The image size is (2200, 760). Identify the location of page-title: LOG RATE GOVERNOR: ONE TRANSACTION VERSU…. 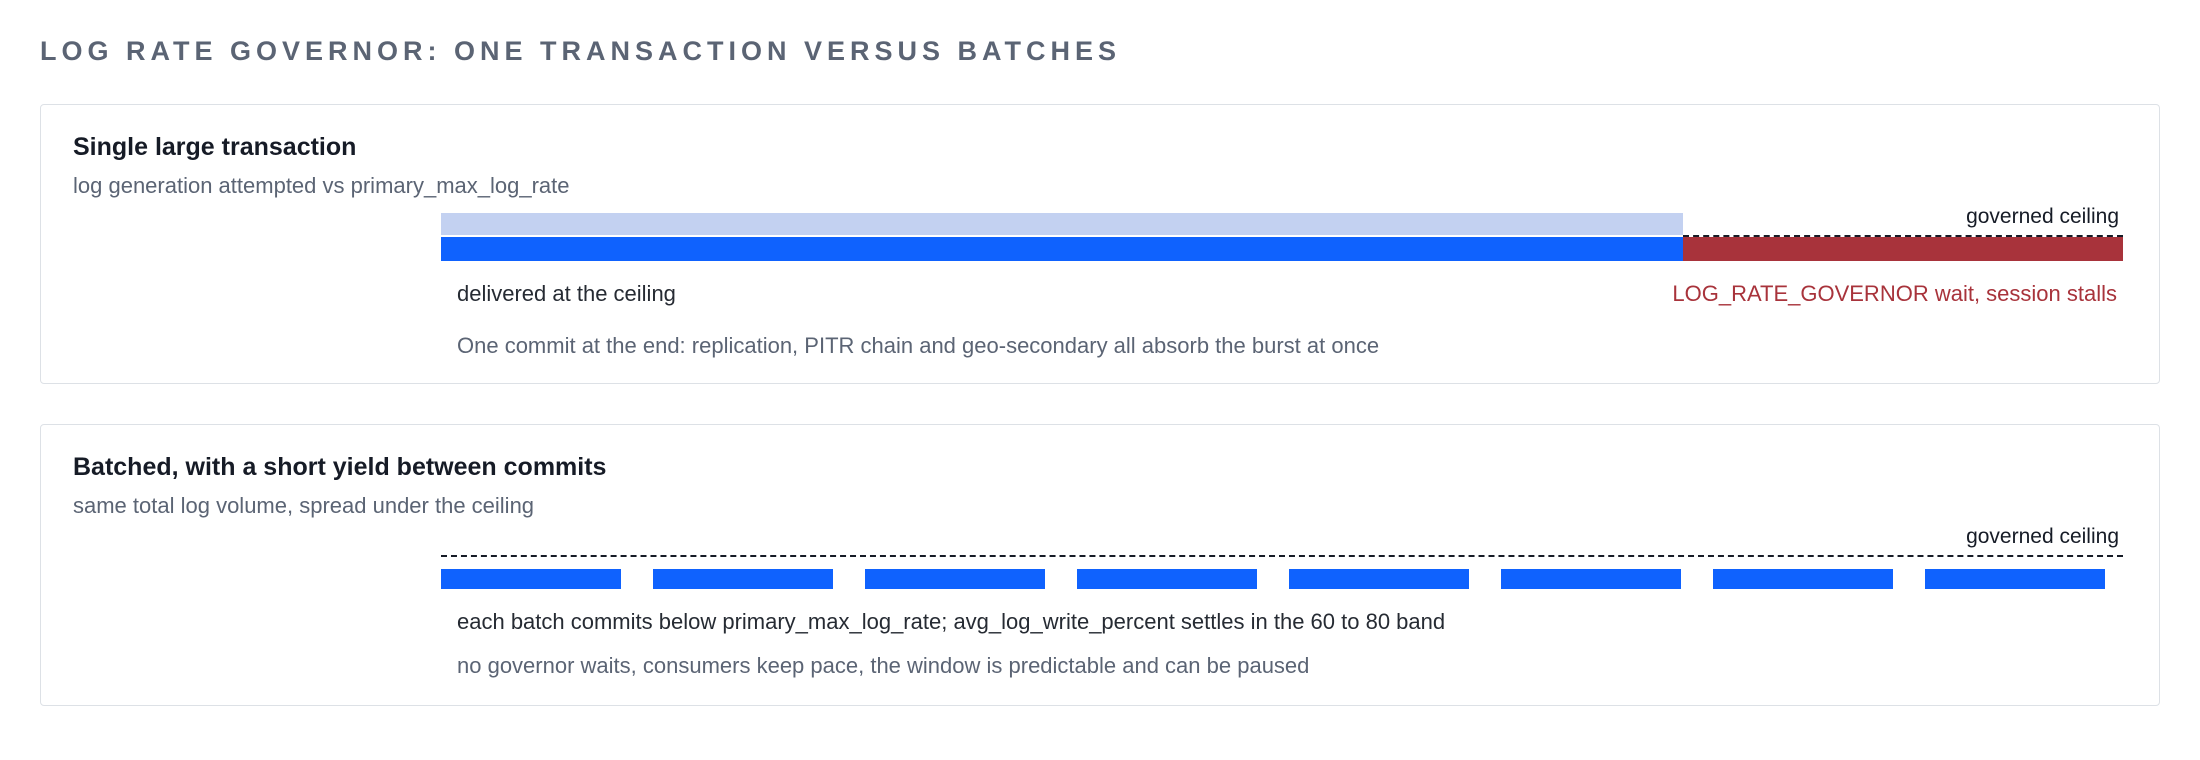
(581, 51).